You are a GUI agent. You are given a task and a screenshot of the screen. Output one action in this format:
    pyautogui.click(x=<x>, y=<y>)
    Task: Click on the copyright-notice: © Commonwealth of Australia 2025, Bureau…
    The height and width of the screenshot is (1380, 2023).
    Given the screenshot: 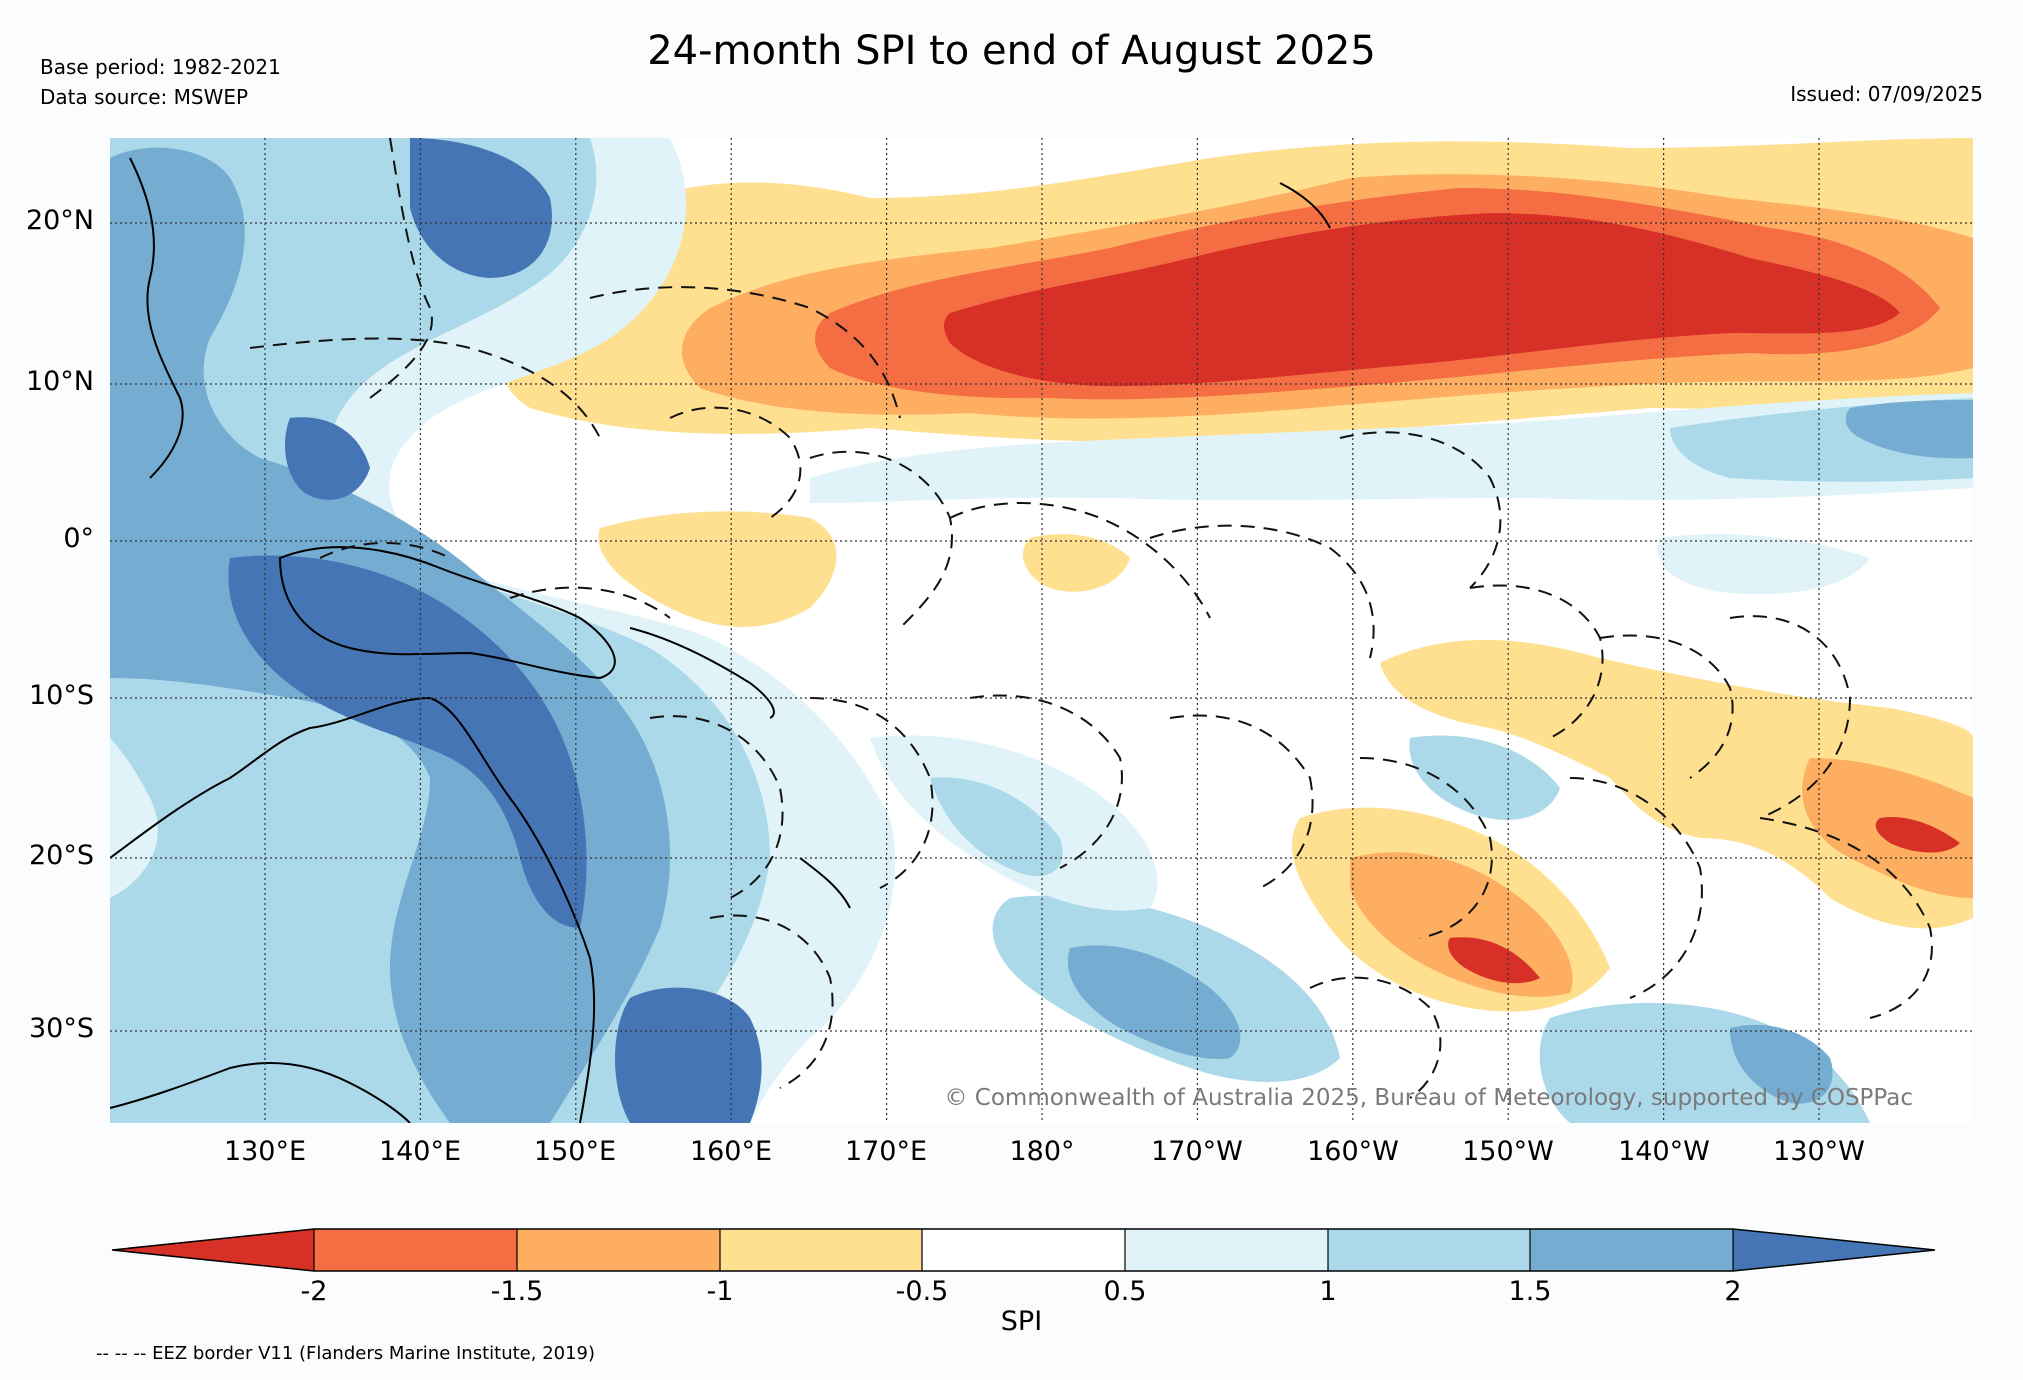 What is the action you would take?
    pyautogui.click(x=1428, y=1098)
    